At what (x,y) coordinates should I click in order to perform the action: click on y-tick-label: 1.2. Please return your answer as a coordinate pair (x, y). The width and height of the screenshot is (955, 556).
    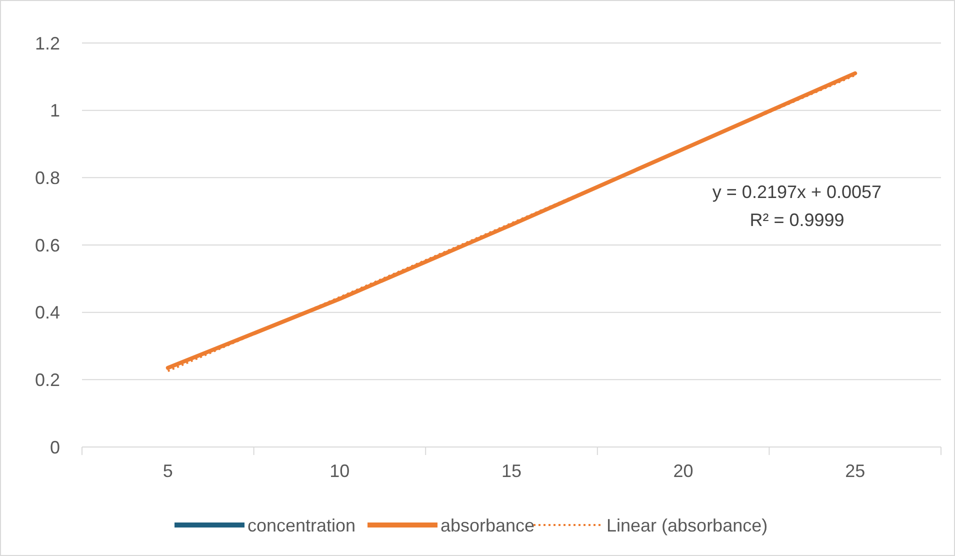
    Looking at the image, I should click on (47, 43).